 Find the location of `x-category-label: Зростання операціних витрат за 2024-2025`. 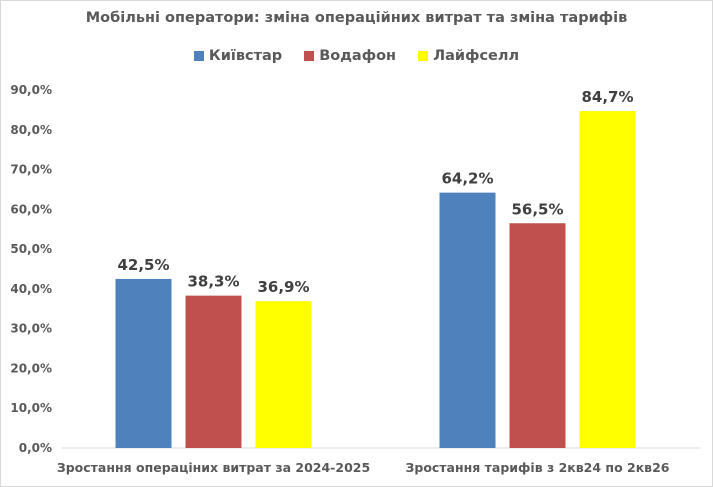

x-category-label: Зростання операціних витрат за 2024-2025 is located at coordinates (213, 467).